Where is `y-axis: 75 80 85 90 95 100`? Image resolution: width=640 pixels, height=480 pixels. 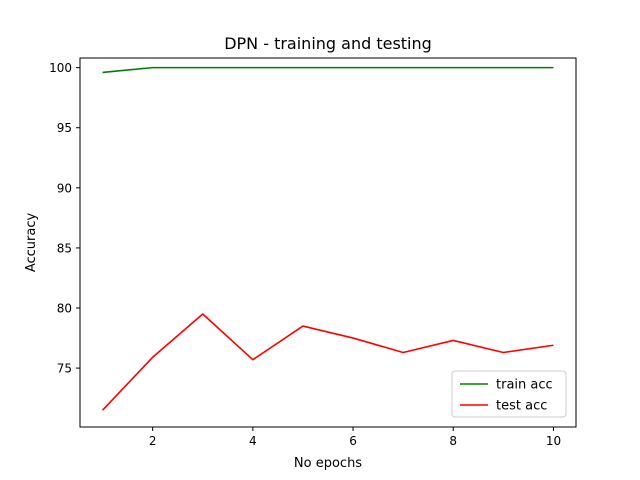
y-axis: 75 80 85 90 95 100 is located at coordinates (64, 218).